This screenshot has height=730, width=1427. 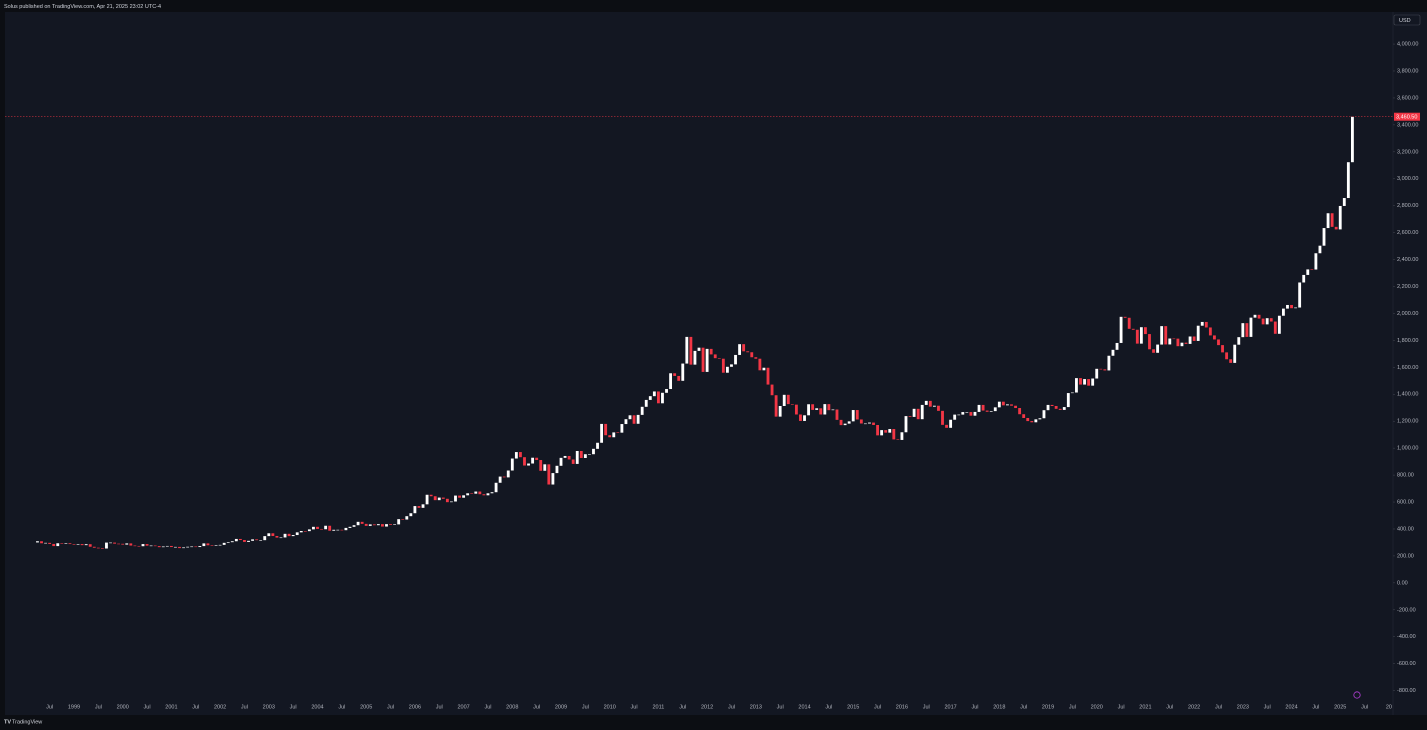 What do you see at coordinates (1406, 117) in the screenshot?
I see `last-price-label: 3,460.50` at bounding box center [1406, 117].